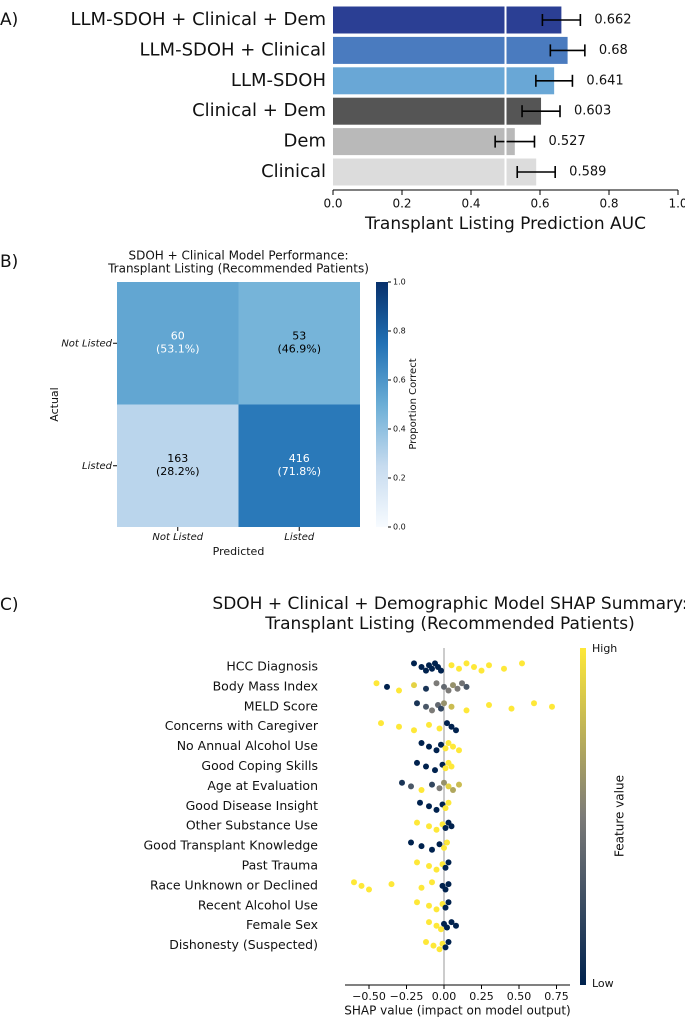 The width and height of the screenshot is (685, 1020). Describe the element at coordinates (399, 429) in the screenshot. I see `colorbar-tick-label: 0.4` at that location.